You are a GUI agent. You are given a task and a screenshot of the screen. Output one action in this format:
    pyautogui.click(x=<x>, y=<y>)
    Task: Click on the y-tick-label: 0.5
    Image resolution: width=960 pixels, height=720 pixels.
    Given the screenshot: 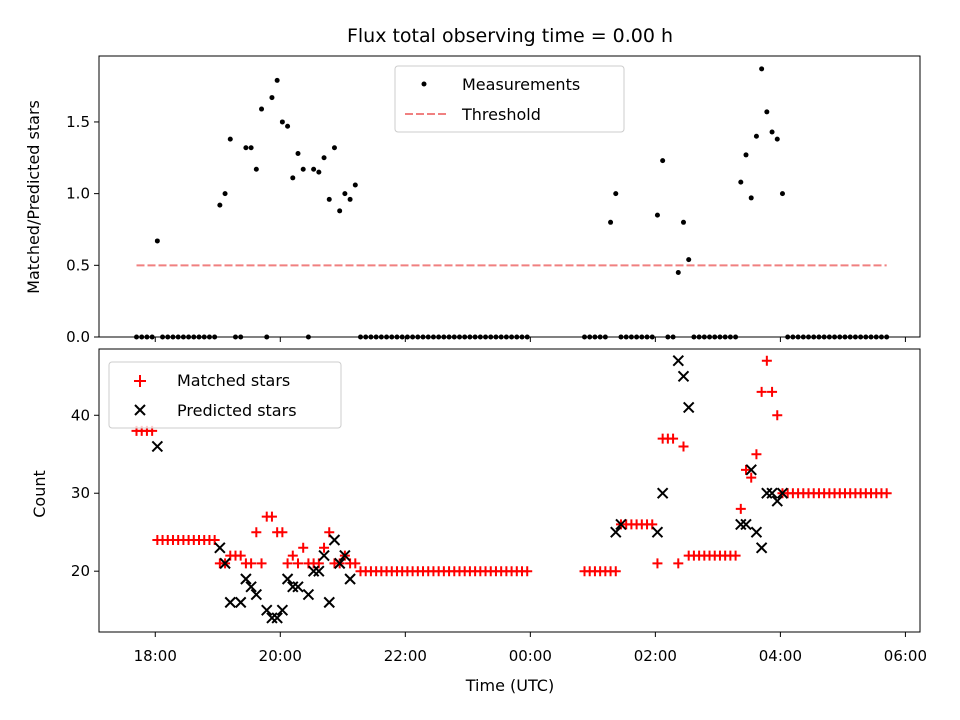 What is the action you would take?
    pyautogui.click(x=78, y=265)
    